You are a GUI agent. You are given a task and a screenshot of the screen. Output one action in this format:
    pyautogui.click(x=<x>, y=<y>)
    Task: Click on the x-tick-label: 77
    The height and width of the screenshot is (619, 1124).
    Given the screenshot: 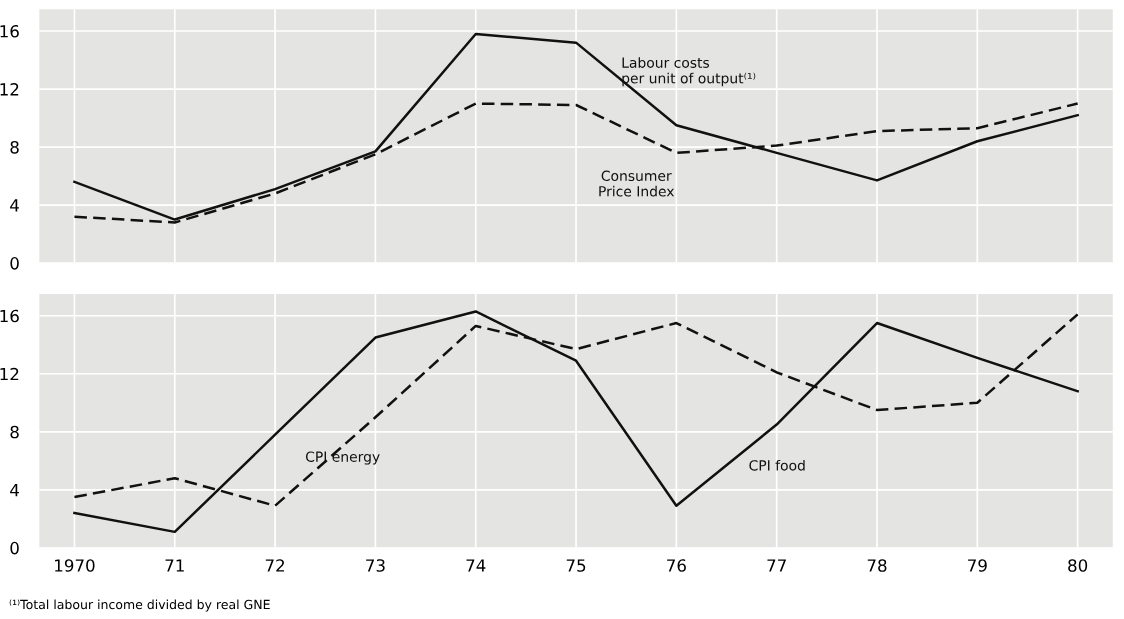 What is the action you would take?
    pyautogui.click(x=776, y=565)
    